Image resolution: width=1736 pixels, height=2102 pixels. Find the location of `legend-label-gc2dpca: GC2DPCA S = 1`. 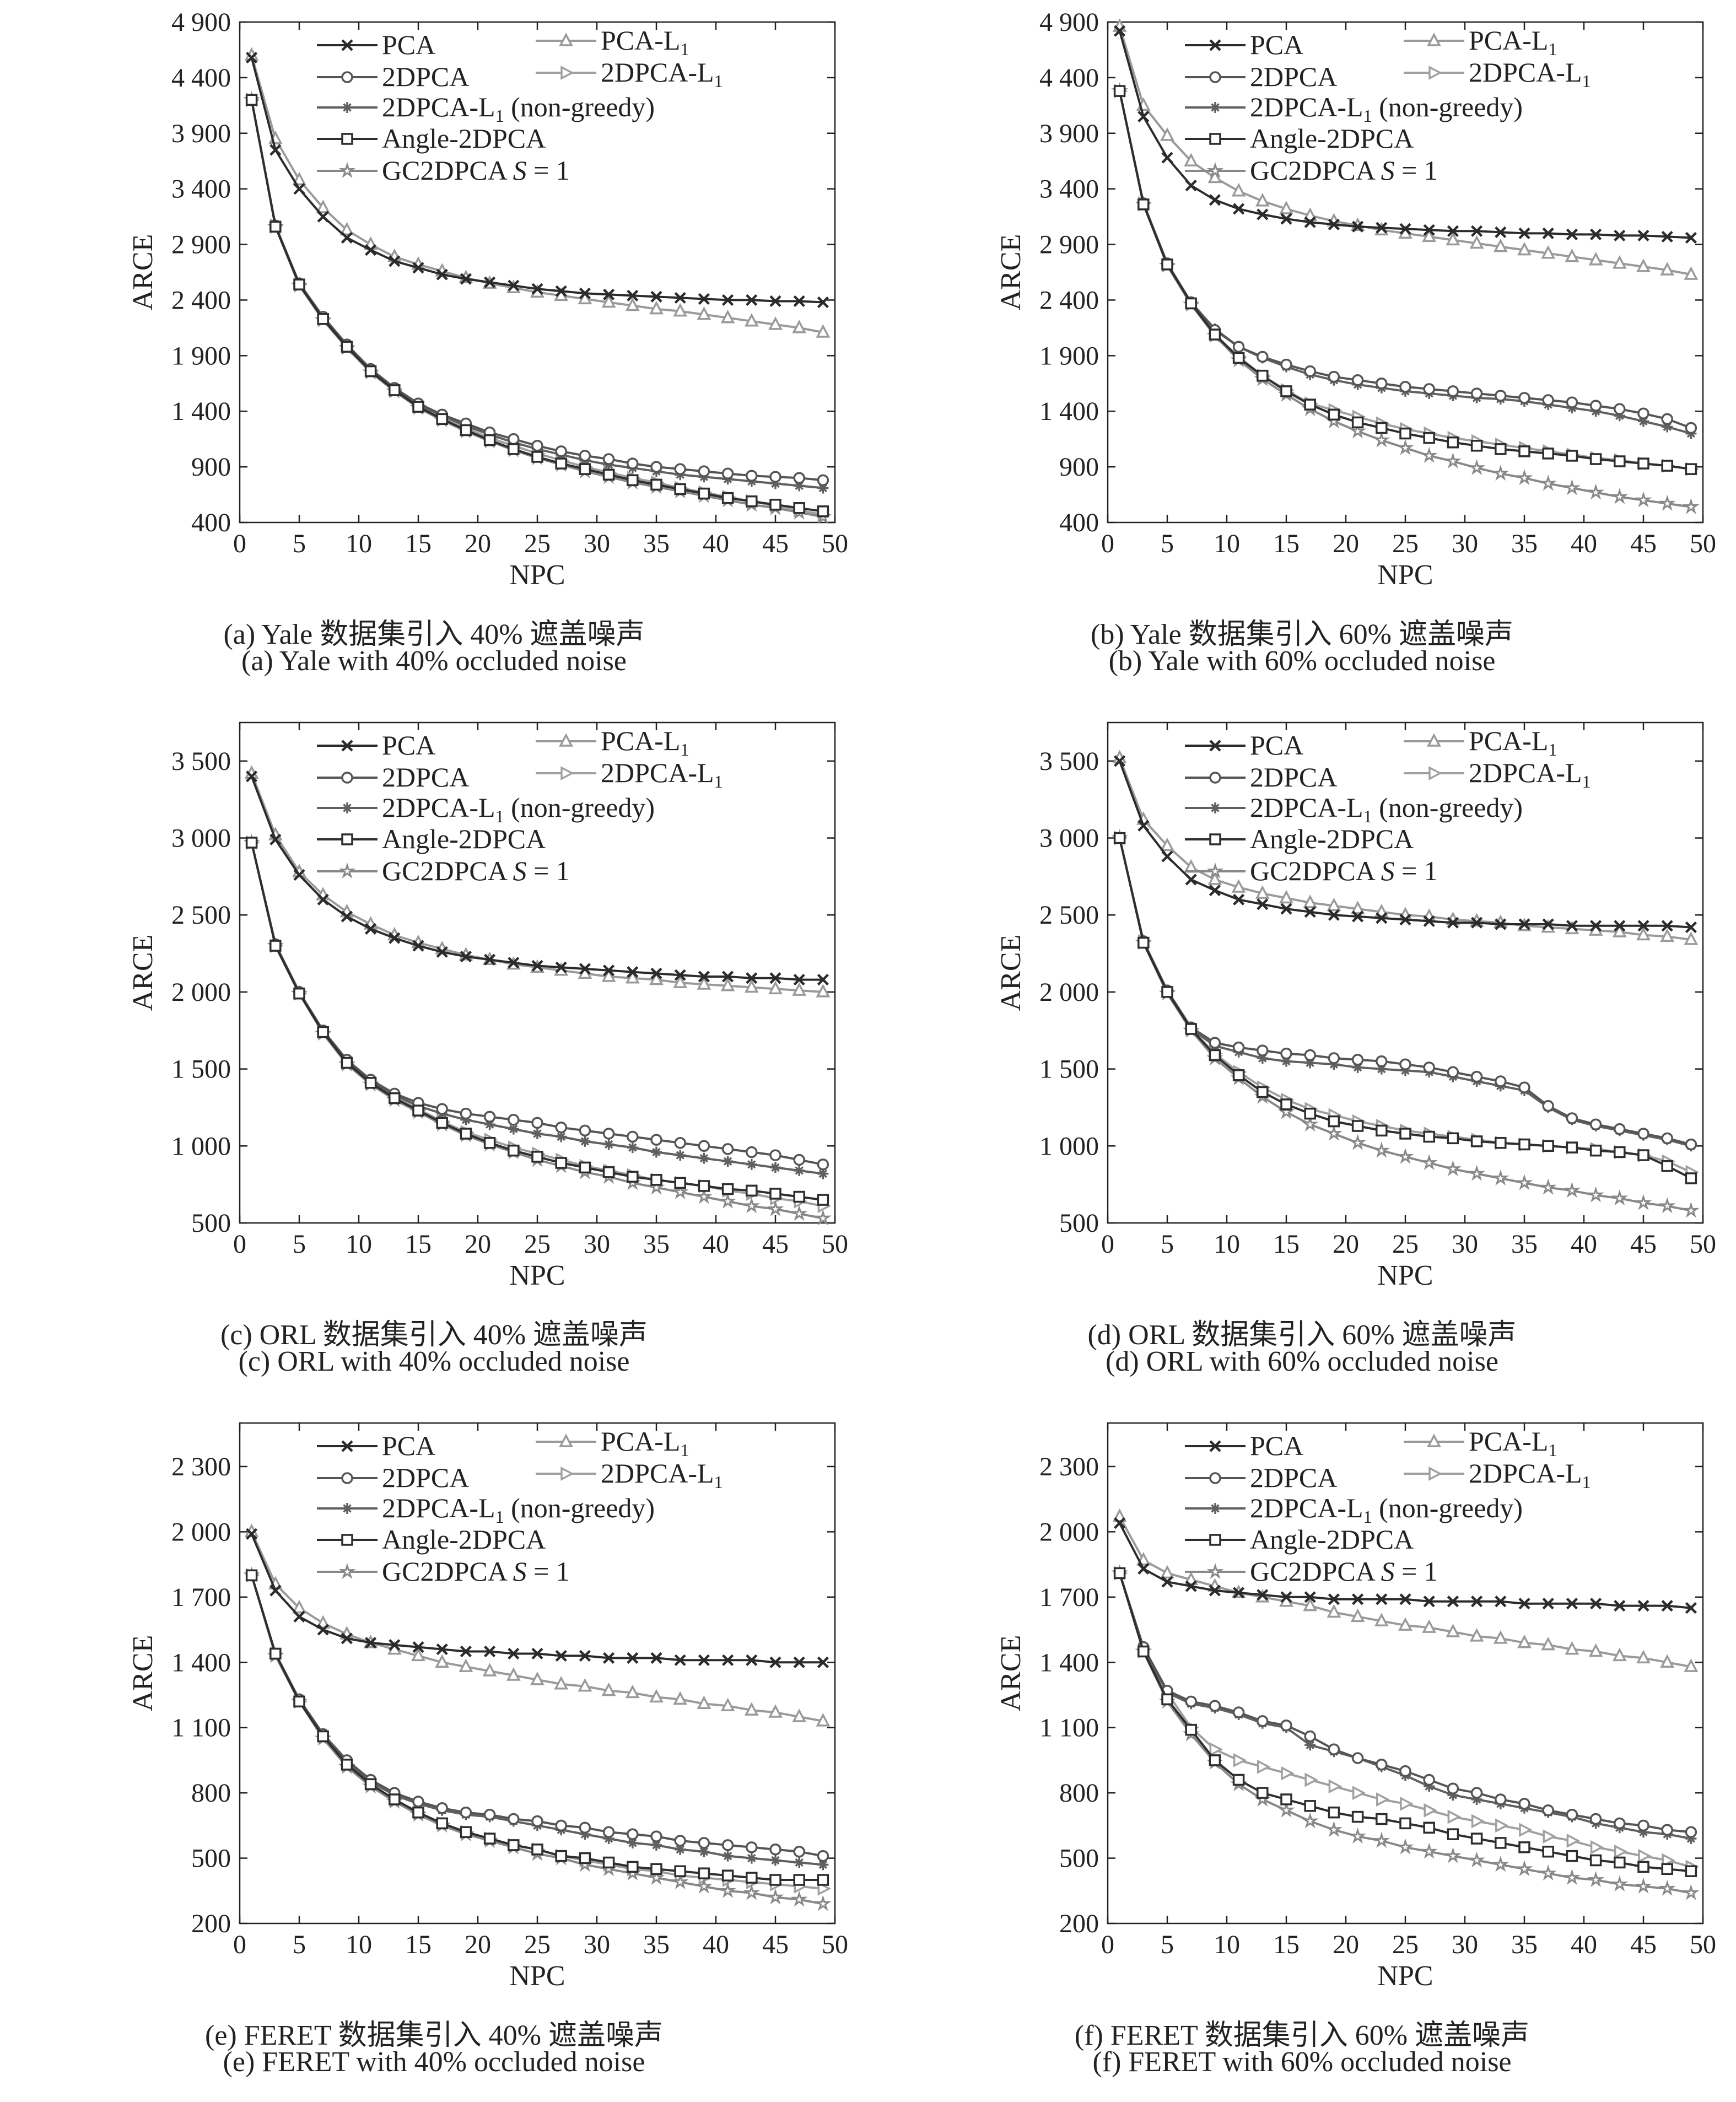

legend-label-gc2dpca: GC2DPCA S = 1 is located at coordinates (1344, 1572).